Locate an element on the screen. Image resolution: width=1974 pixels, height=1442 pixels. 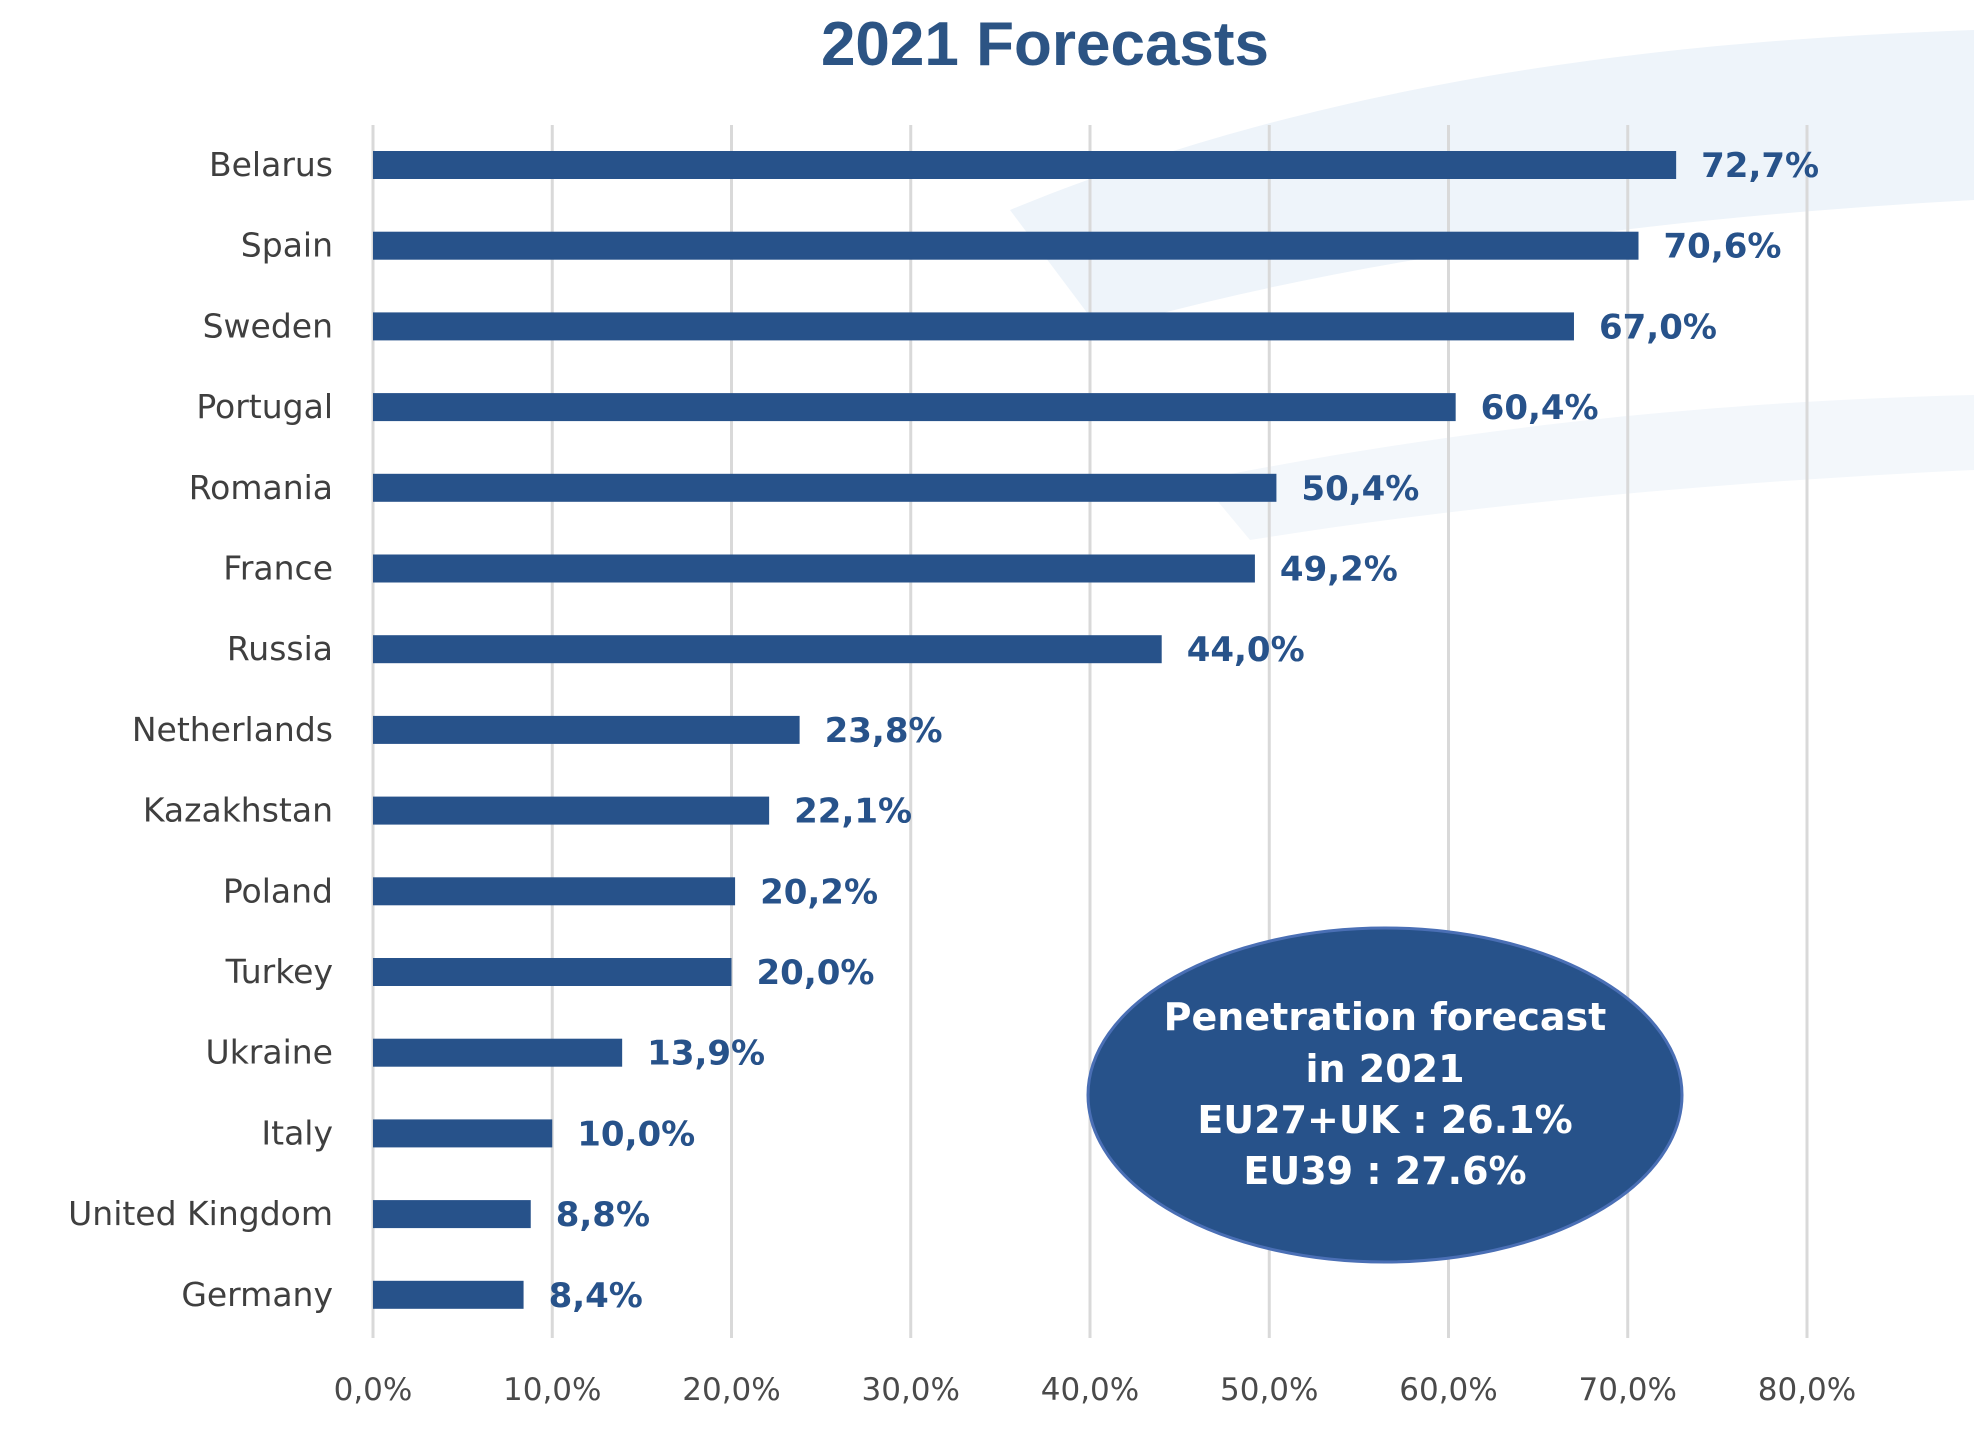
bar-belarus is located at coordinates (1025, 165).